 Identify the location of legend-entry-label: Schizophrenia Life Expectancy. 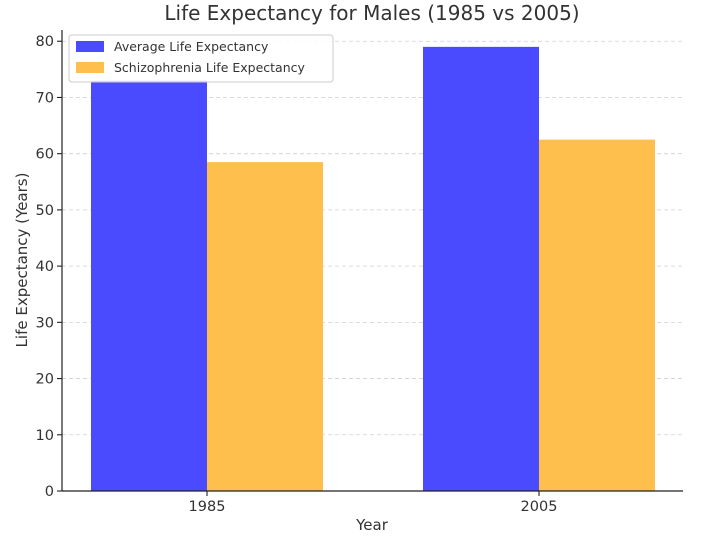
(210, 67).